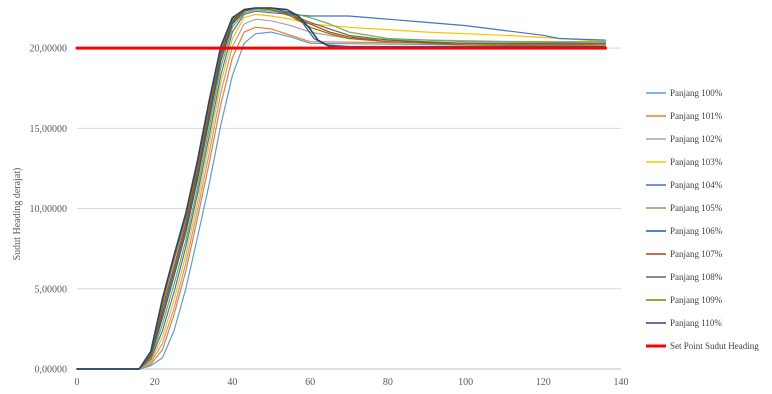 Image resolution: width=772 pixels, height=394 pixels. Describe the element at coordinates (465, 382) in the screenshot. I see `x-tick-label: 100` at that location.